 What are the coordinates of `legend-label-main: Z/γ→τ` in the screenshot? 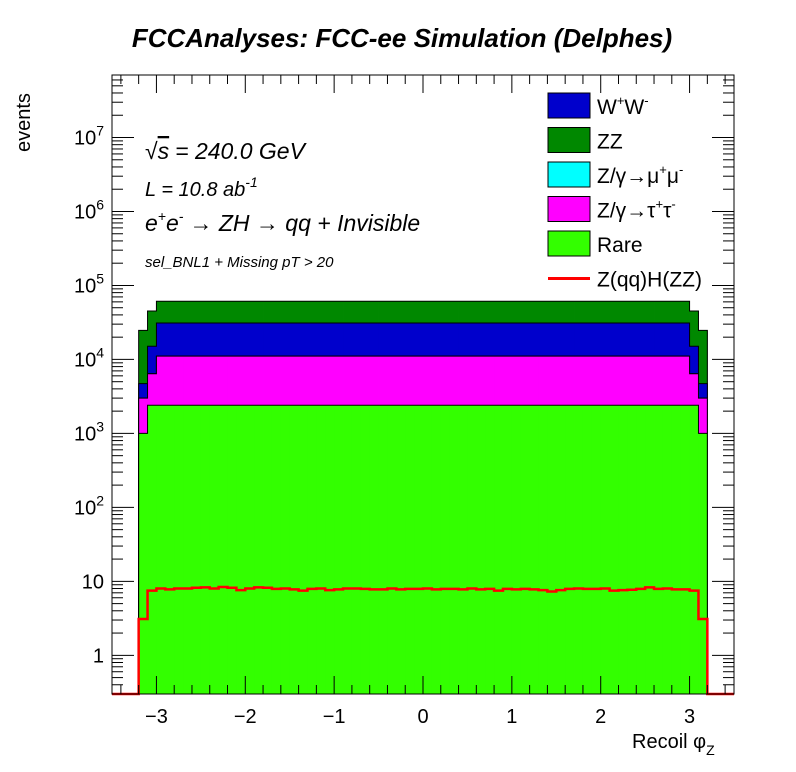 It's located at (626, 211).